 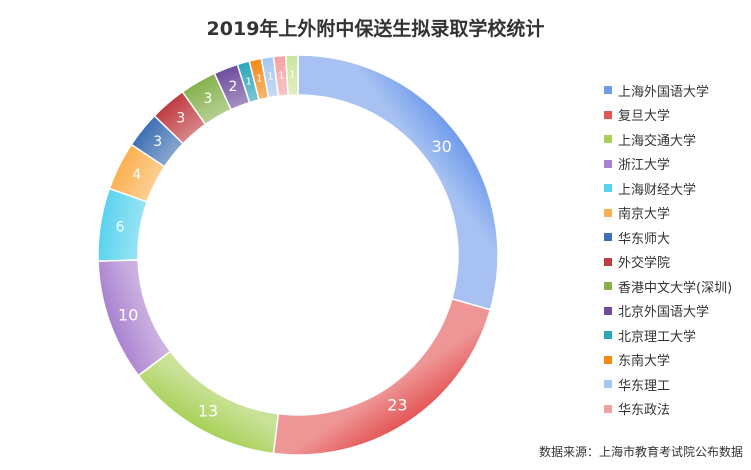 What do you see at coordinates (208, 99) in the screenshot?
I see `slice-label-9: 3` at bounding box center [208, 99].